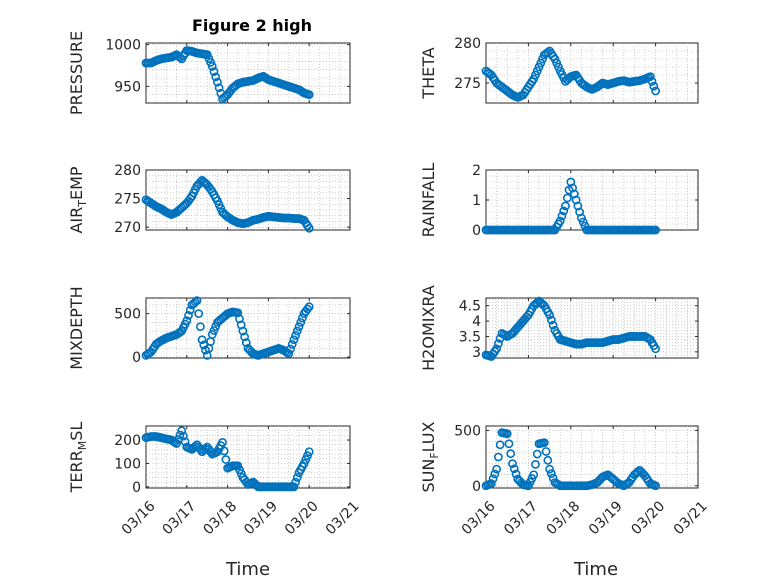 Image resolution: width=778 pixels, height=583 pixels. What do you see at coordinates (78, 458) in the screenshot?
I see `y-axis-label: TERRMSL` at bounding box center [78, 458].